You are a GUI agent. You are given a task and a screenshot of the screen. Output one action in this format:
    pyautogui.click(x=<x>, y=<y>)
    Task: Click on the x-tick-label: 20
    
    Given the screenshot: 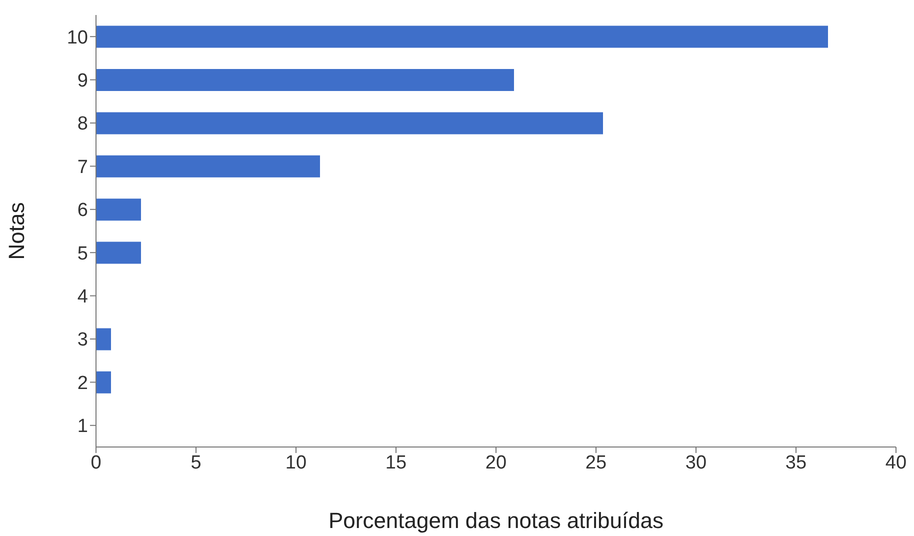 What is the action you would take?
    pyautogui.click(x=496, y=463)
    